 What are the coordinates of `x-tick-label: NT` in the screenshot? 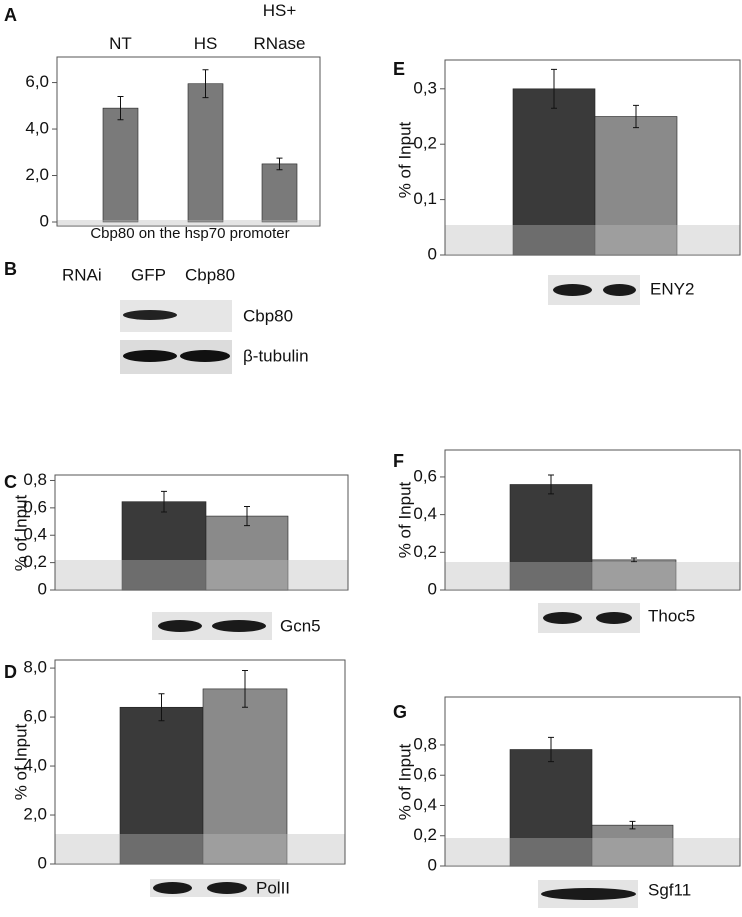 It's located at (120, 43).